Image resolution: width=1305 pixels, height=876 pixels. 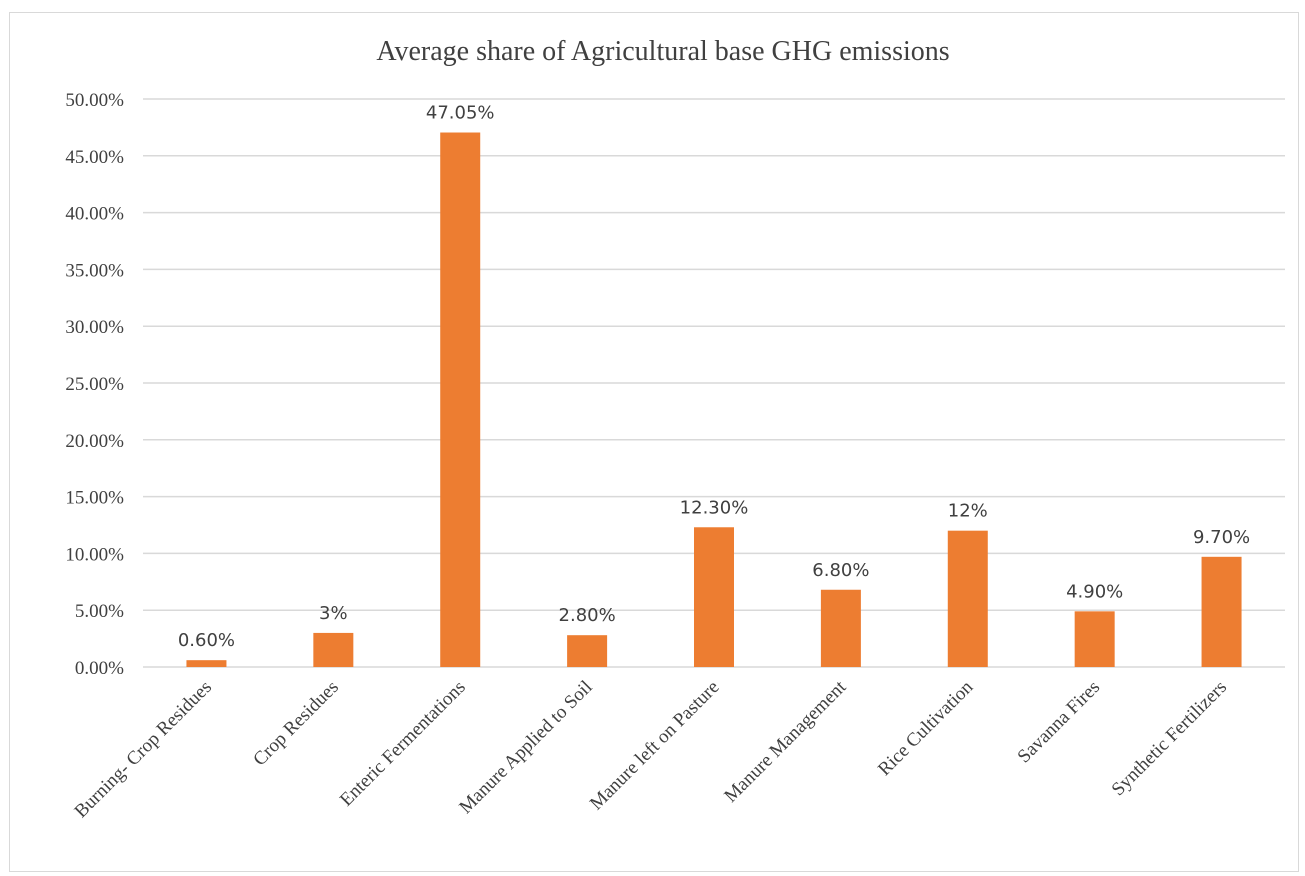 I want to click on x-tick-label: Rice Cultivation, so click(x=926, y=728).